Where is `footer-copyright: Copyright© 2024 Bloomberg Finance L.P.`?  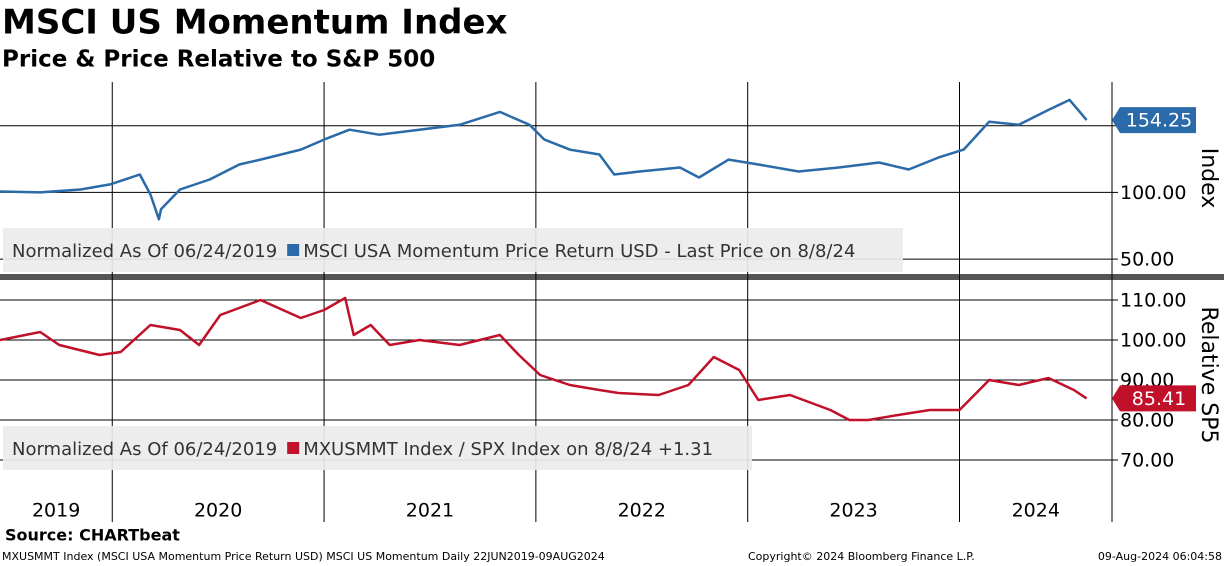
footer-copyright: Copyright© 2024 Bloomberg Finance L.P. is located at coordinates (861, 556).